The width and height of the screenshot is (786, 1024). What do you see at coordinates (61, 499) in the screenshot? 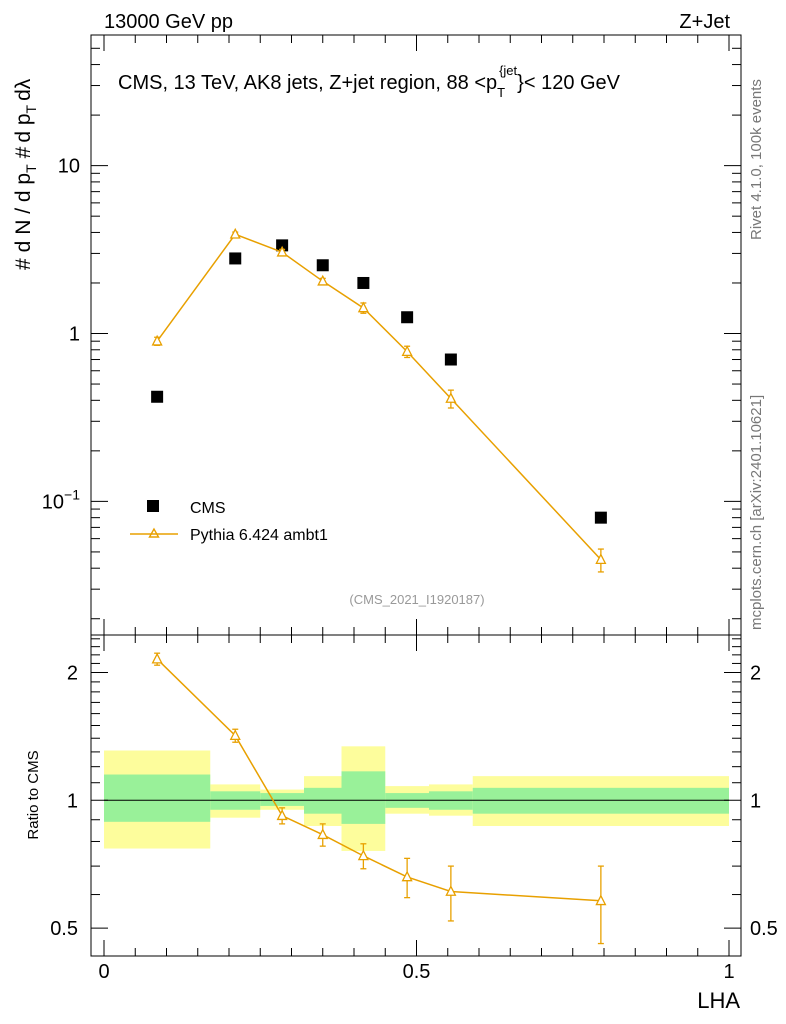
I see `main-ytick-label: 10−1` at bounding box center [61, 499].